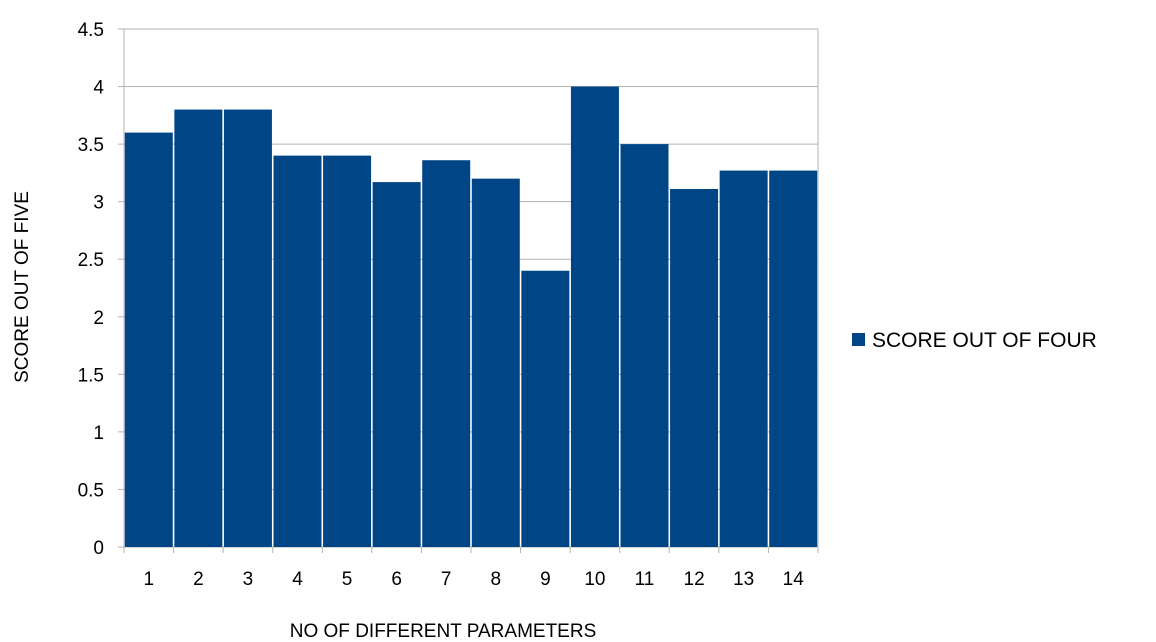 This screenshot has height=642, width=1156. What do you see at coordinates (446, 579) in the screenshot?
I see `x-tick-label: 7` at bounding box center [446, 579].